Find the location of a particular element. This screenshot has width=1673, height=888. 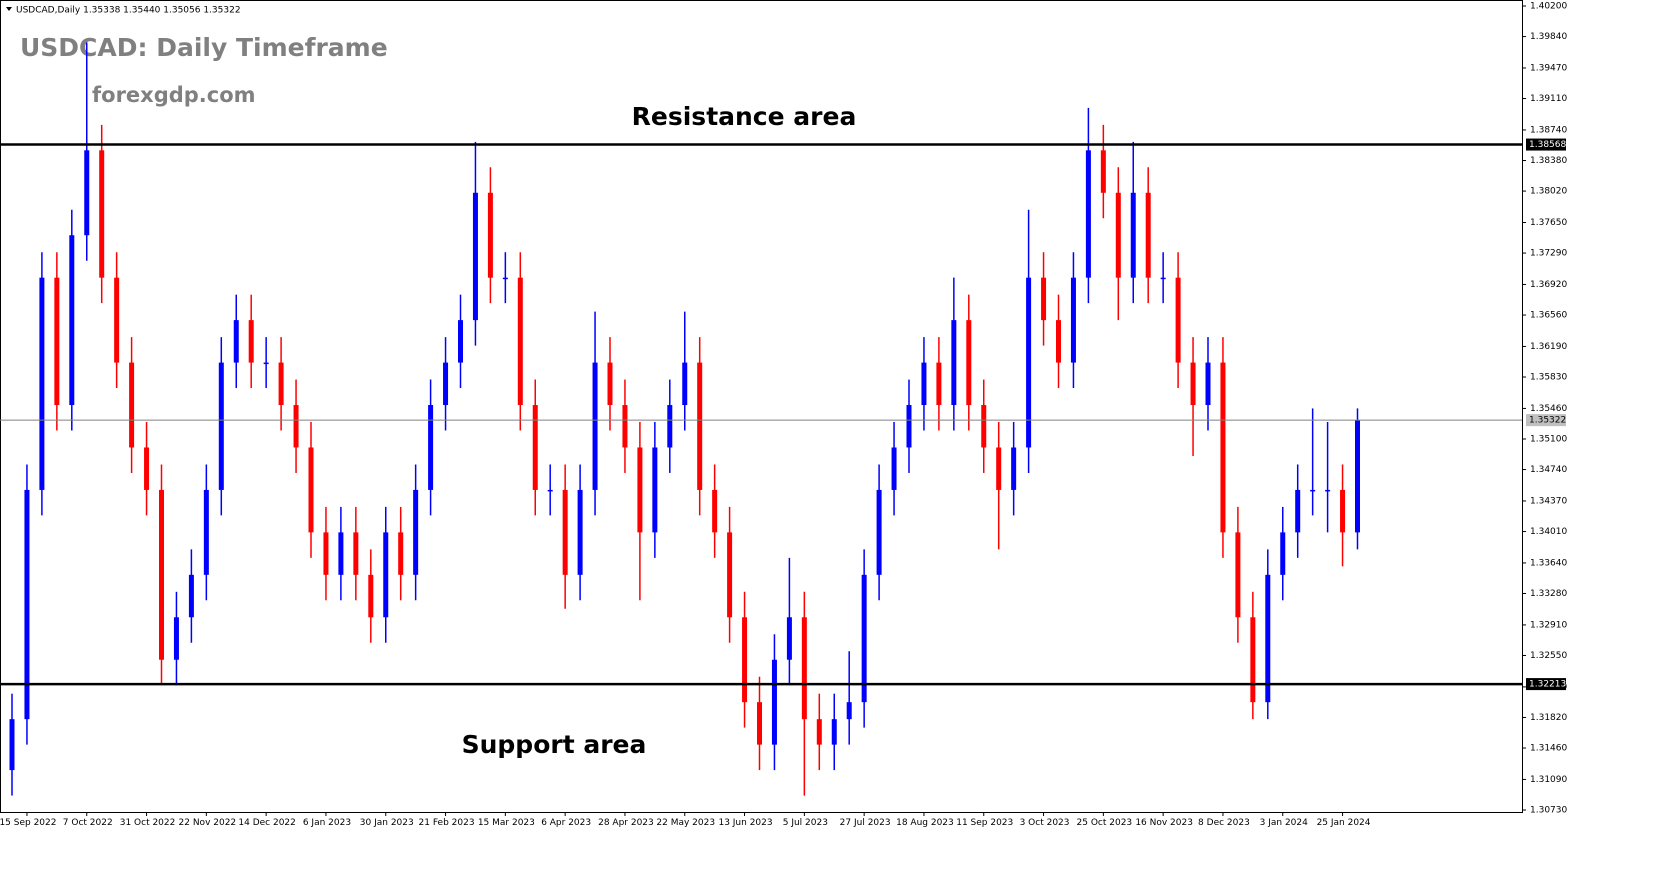

x-tick-label: 22 Nov 2022 is located at coordinates (208, 823).